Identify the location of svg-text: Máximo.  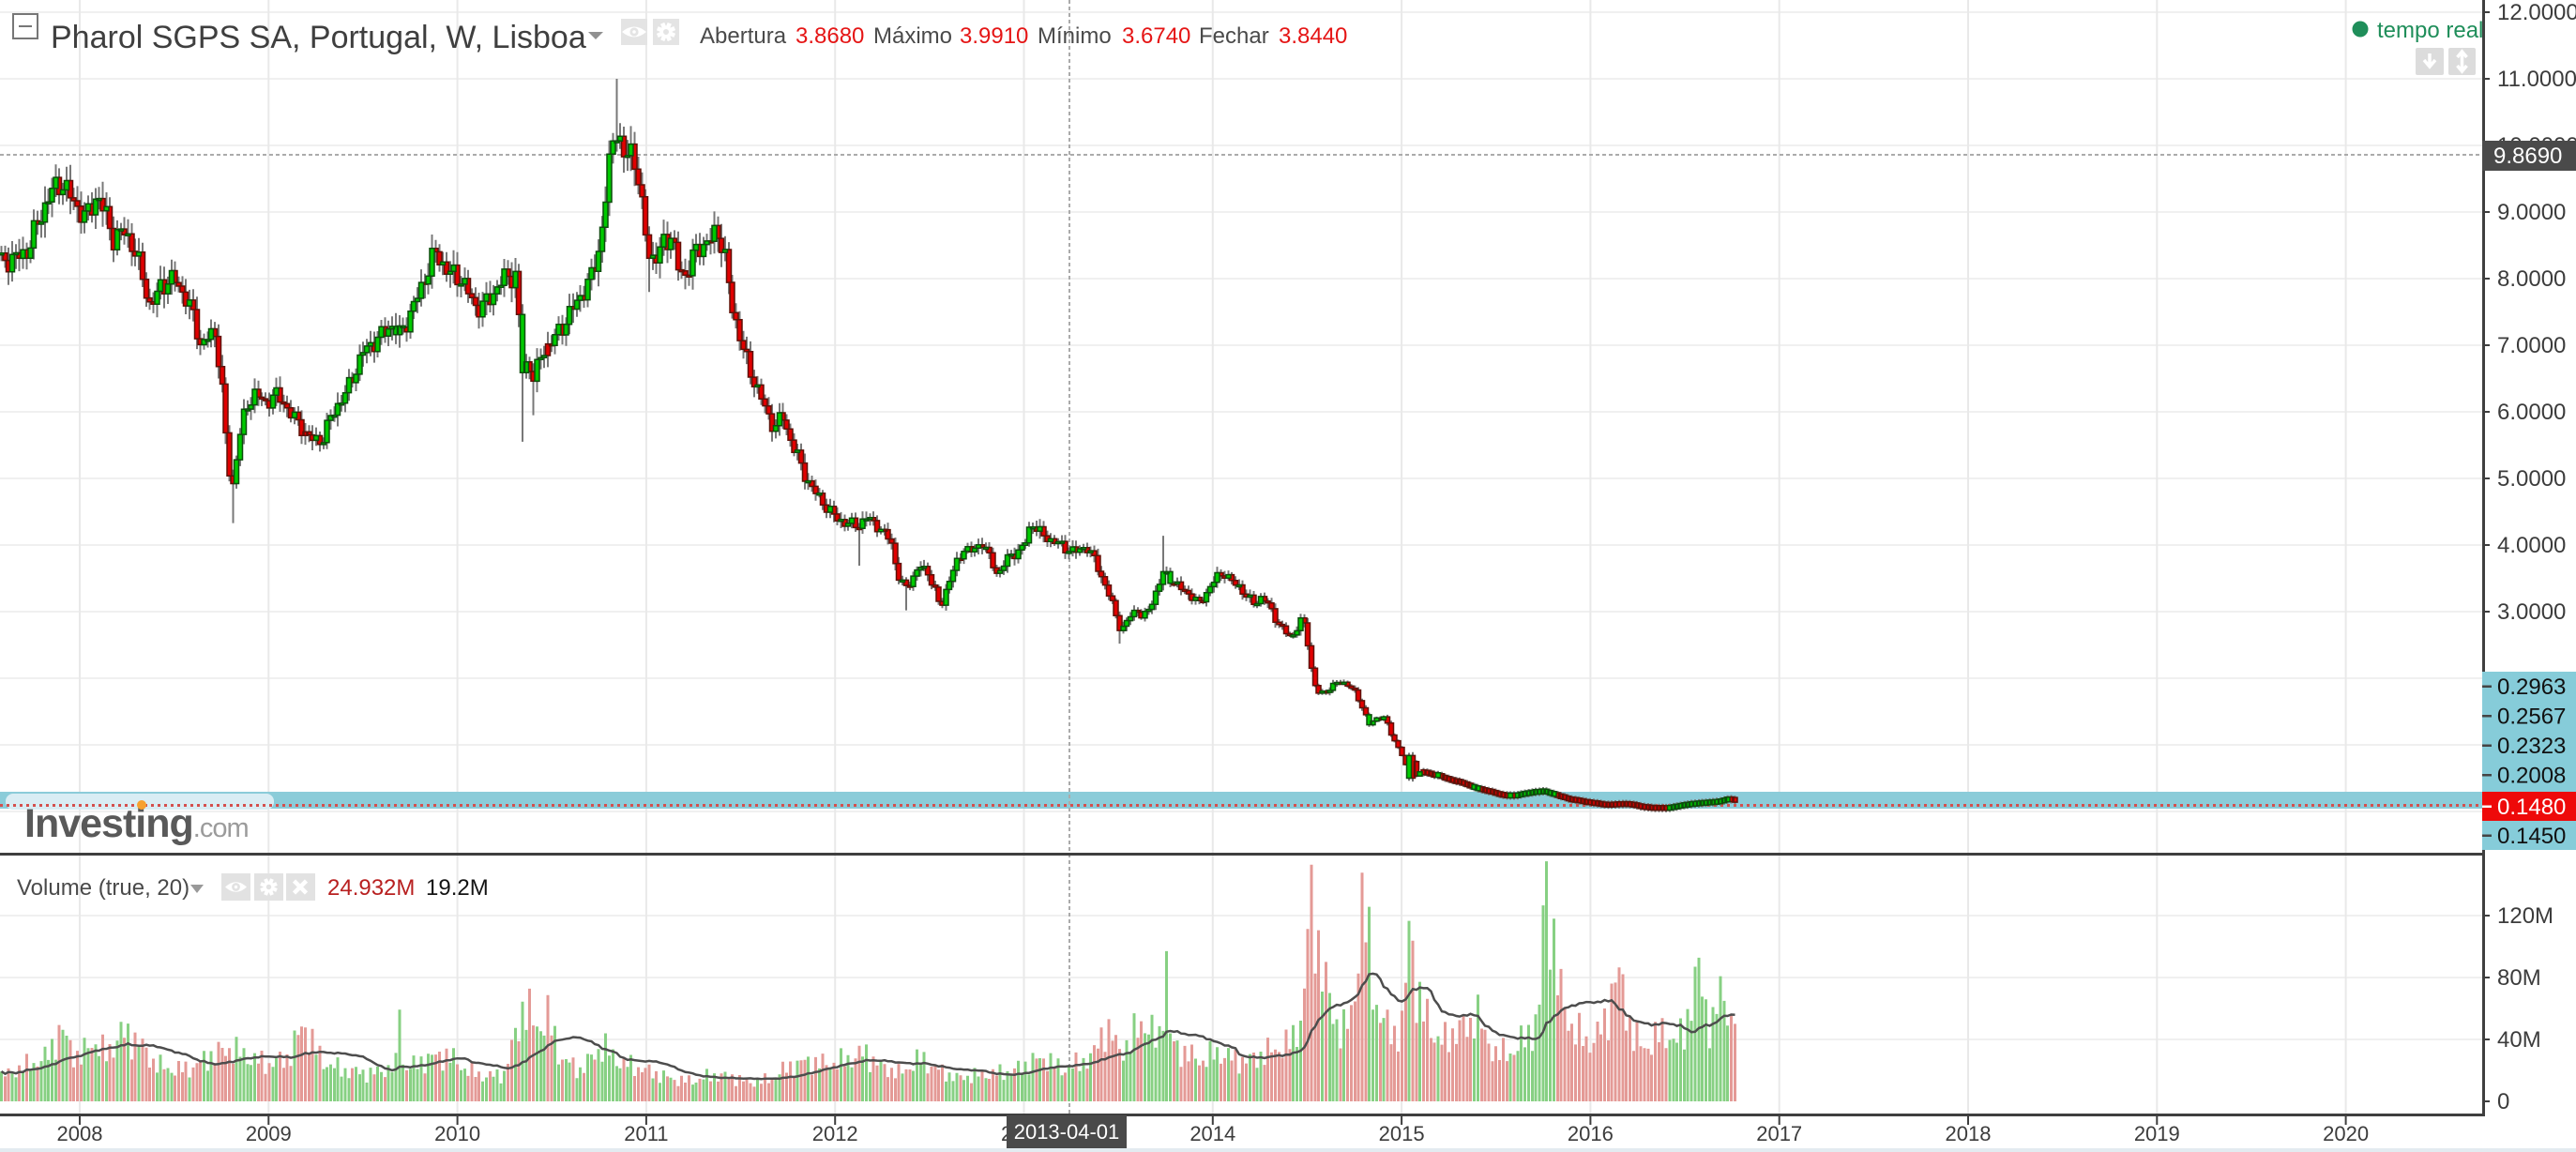
(912, 36).